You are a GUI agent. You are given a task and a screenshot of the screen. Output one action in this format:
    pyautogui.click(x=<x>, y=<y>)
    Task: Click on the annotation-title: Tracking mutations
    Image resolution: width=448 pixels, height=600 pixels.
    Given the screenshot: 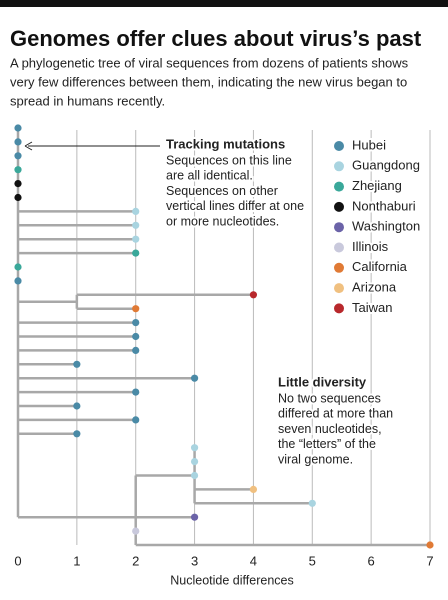 What is the action you would take?
    pyautogui.click(x=225, y=143)
    